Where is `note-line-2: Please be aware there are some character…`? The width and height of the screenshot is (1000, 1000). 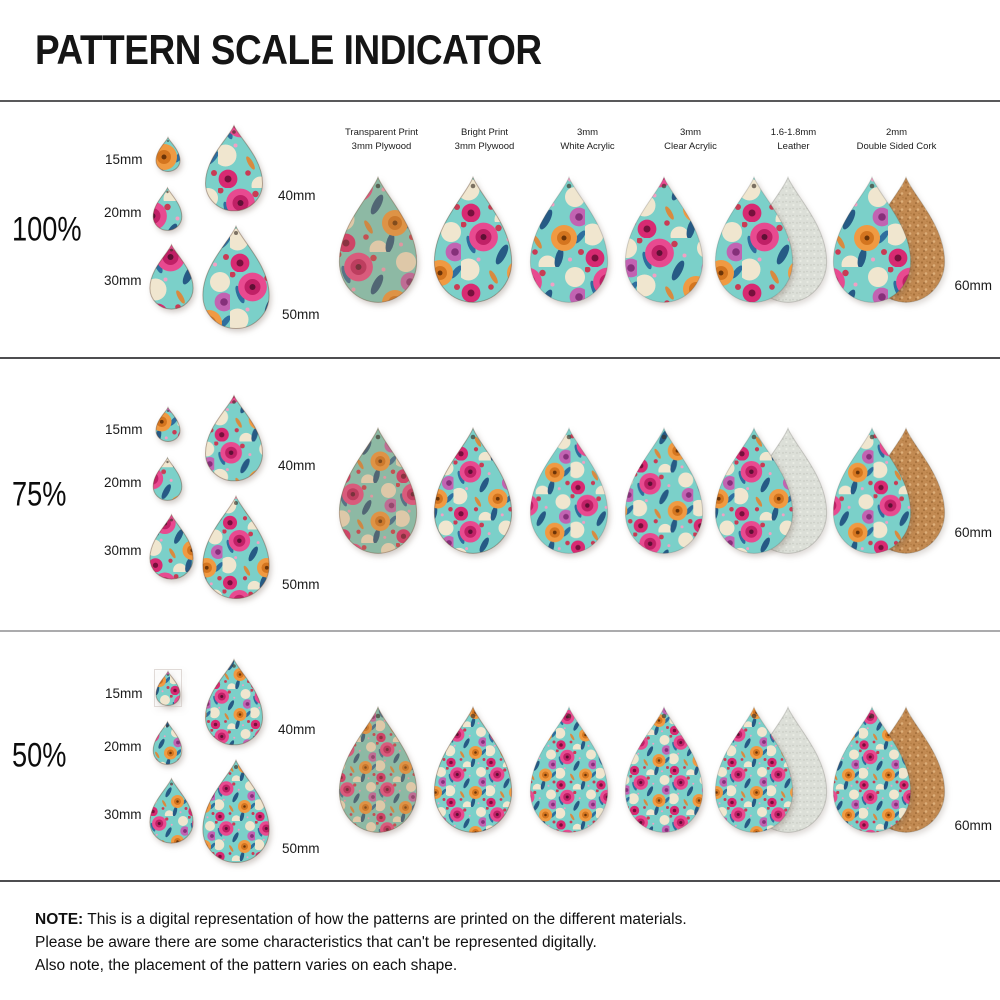 note-line-2: Please be aware there are some character… is located at coordinates (316, 942).